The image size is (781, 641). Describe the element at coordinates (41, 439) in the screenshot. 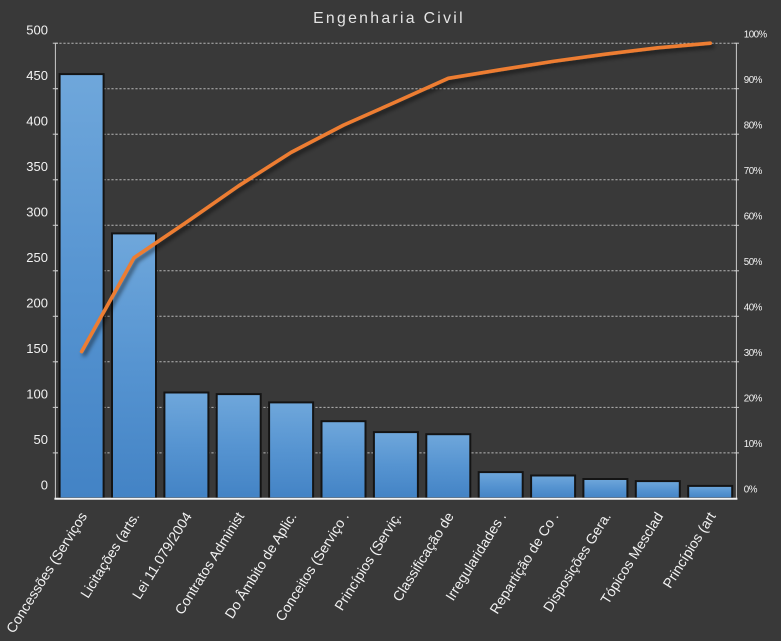

I see `svg-text: 50` at that location.